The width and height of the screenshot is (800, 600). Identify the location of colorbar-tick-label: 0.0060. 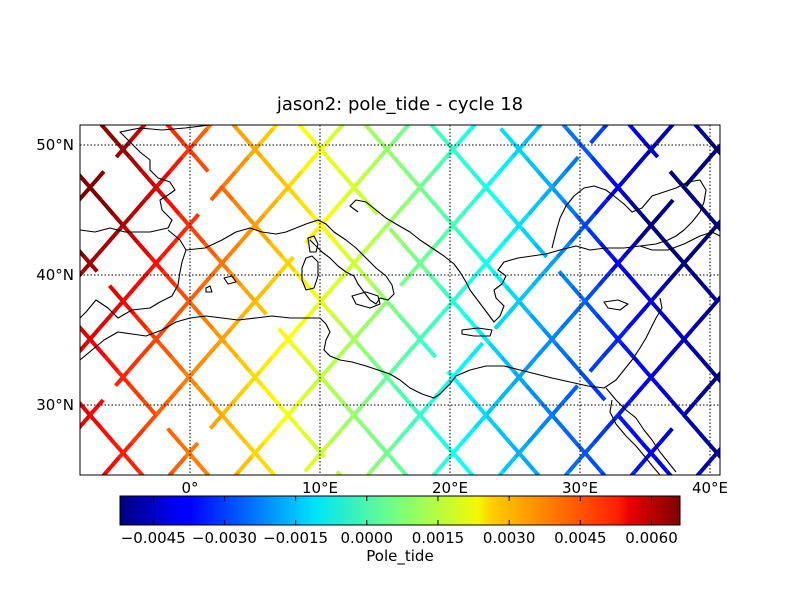
(651, 538).